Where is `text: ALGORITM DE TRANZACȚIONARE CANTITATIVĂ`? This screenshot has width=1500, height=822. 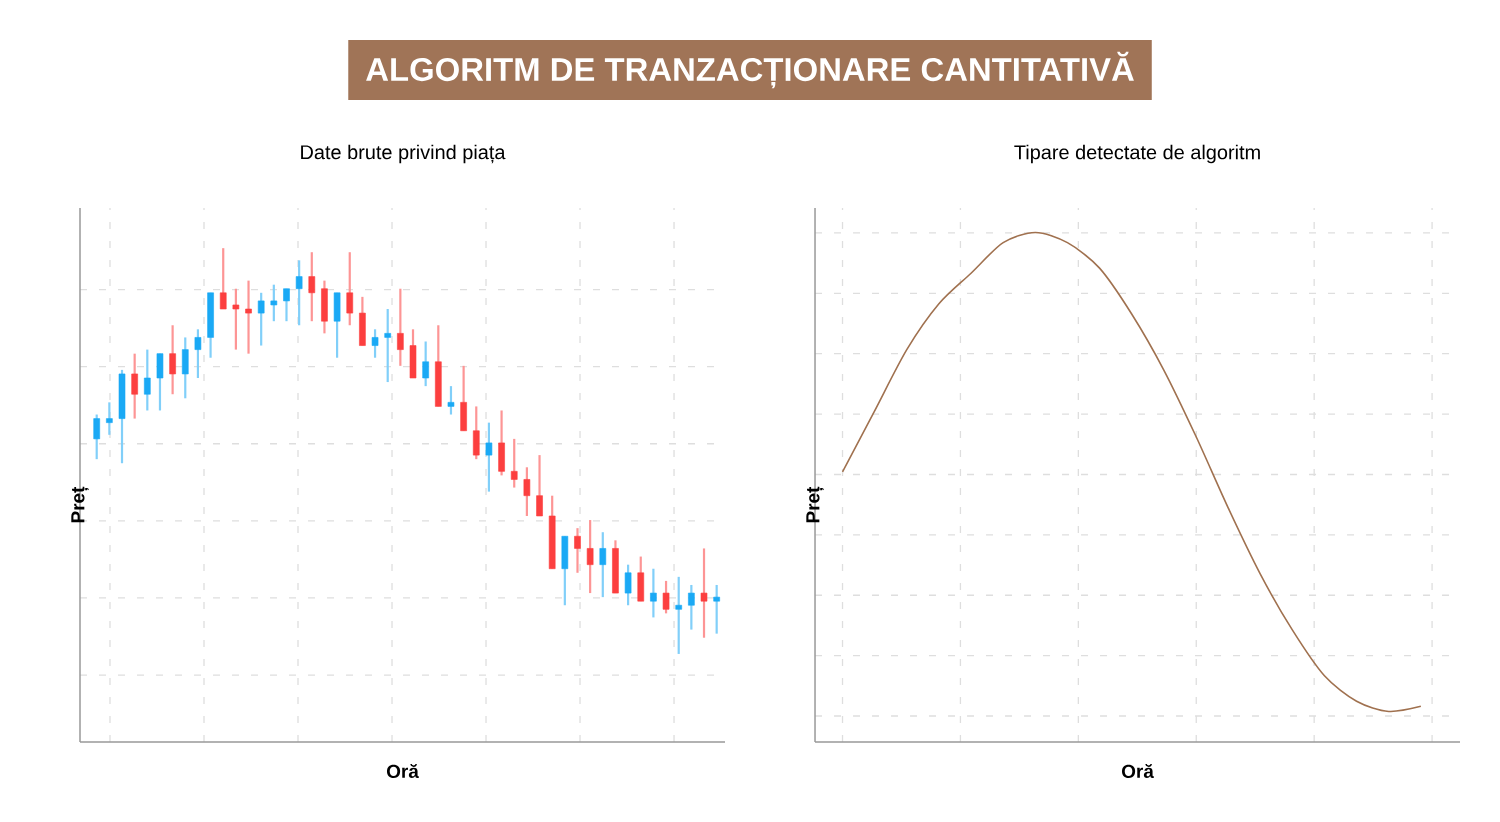
text: ALGORITM DE TRANZACȚIONARE CANTITATIVĂ is located at coordinates (750, 70).